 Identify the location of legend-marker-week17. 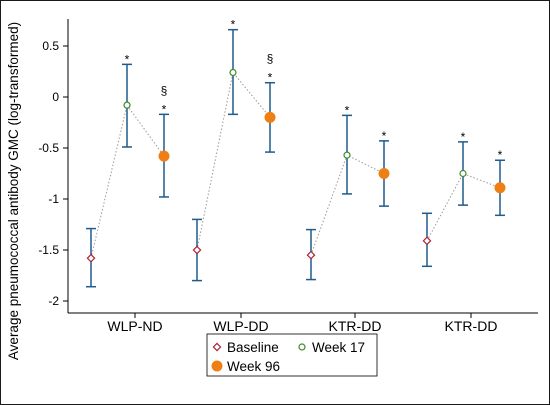
(302, 347).